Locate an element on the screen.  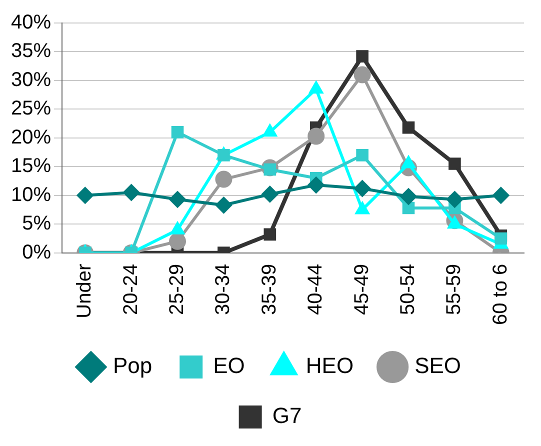
legend-label: HEO is located at coordinates (330, 365).